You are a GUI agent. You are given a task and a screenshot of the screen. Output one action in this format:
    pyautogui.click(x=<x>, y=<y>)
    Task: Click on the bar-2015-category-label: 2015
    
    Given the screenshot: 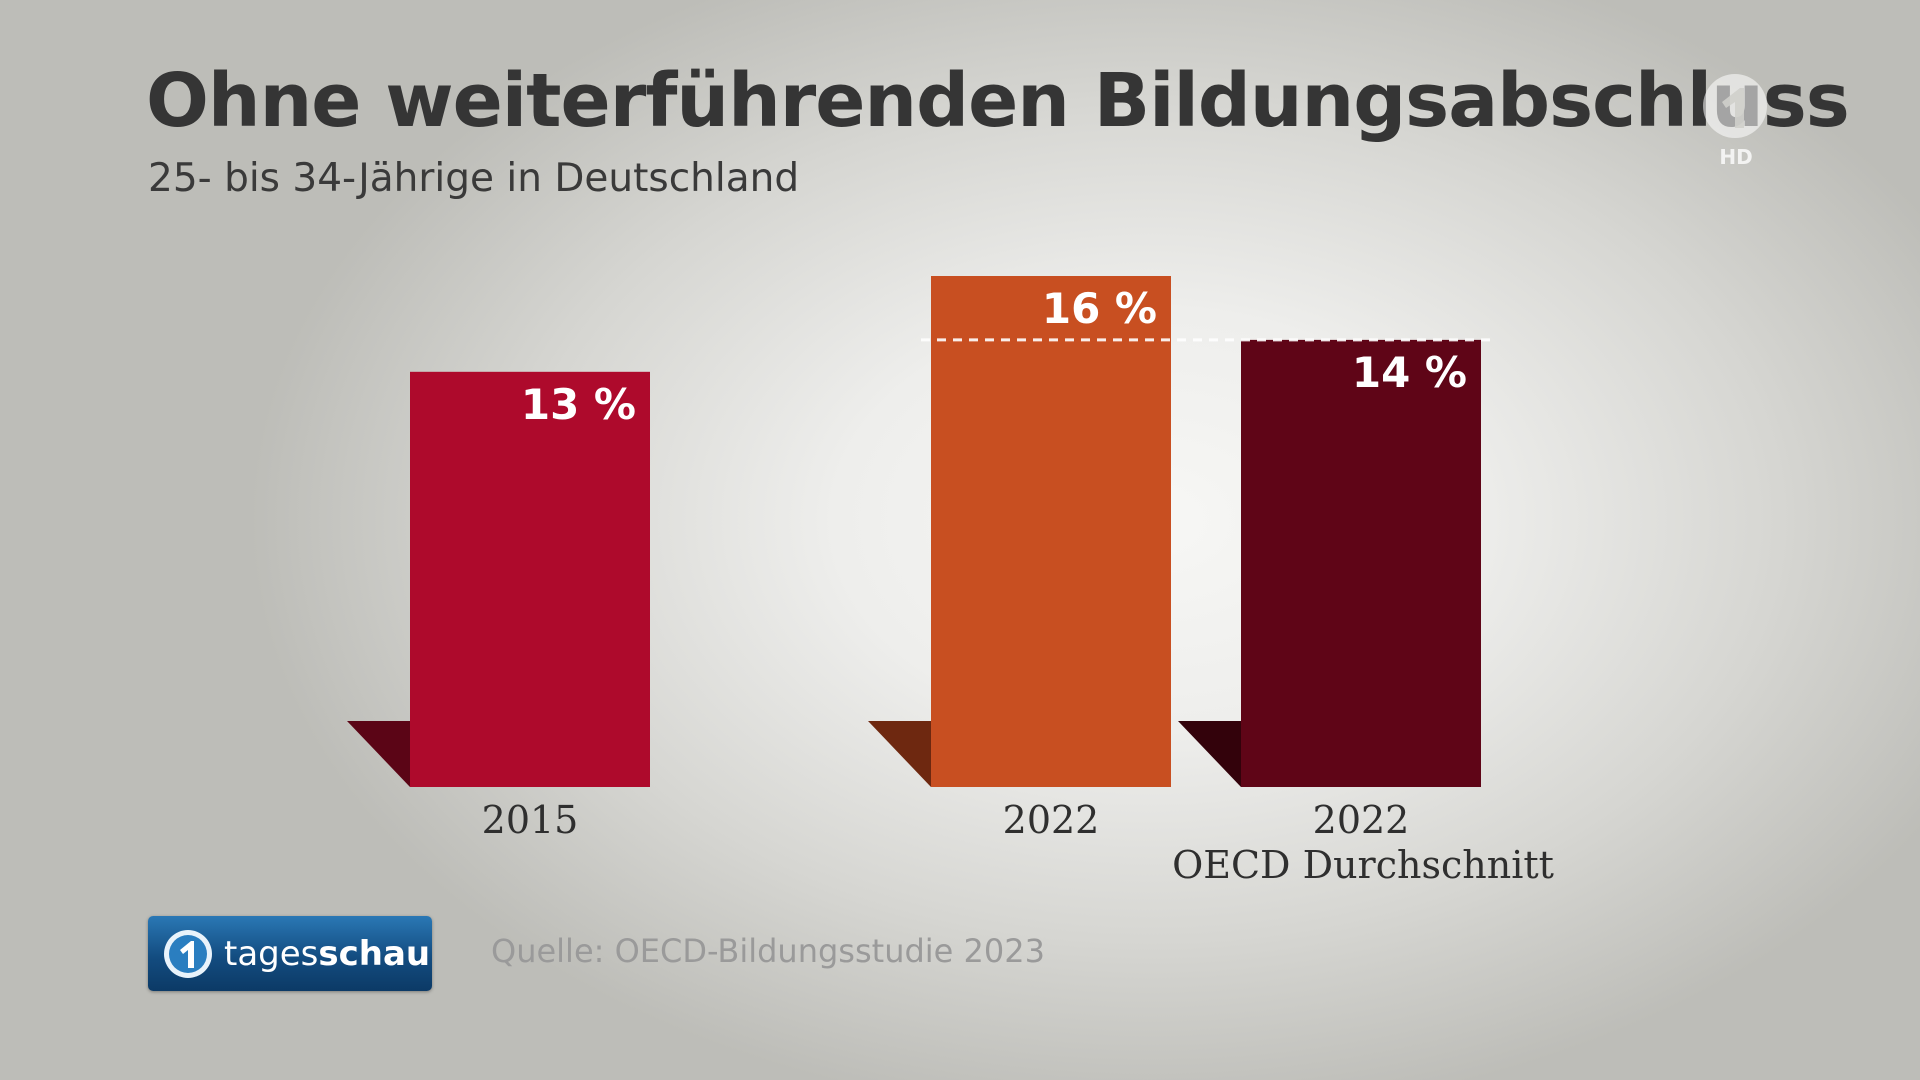 What is the action you would take?
    pyautogui.click(x=530, y=820)
    